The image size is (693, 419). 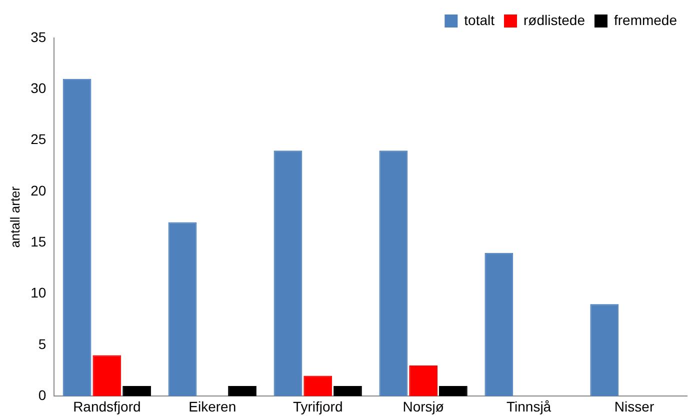 What do you see at coordinates (212, 406) in the screenshot?
I see `x-tick-label: Eikeren` at bounding box center [212, 406].